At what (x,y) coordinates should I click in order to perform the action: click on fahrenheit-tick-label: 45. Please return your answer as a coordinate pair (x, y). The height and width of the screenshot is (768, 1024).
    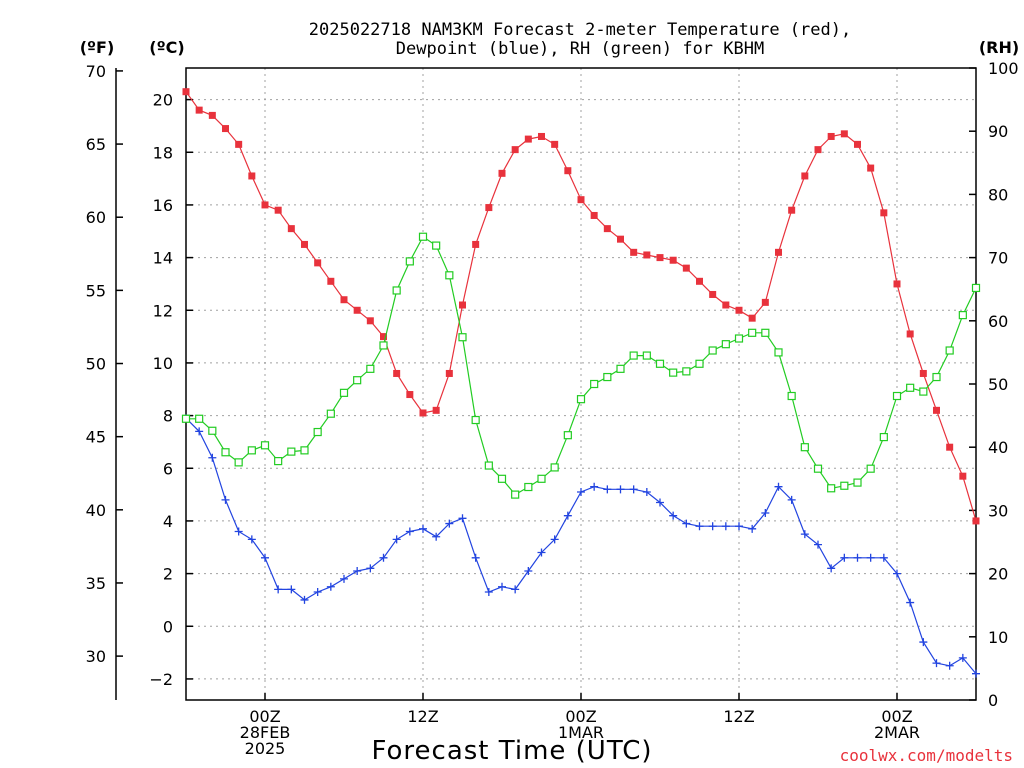
    Looking at the image, I should click on (96, 437).